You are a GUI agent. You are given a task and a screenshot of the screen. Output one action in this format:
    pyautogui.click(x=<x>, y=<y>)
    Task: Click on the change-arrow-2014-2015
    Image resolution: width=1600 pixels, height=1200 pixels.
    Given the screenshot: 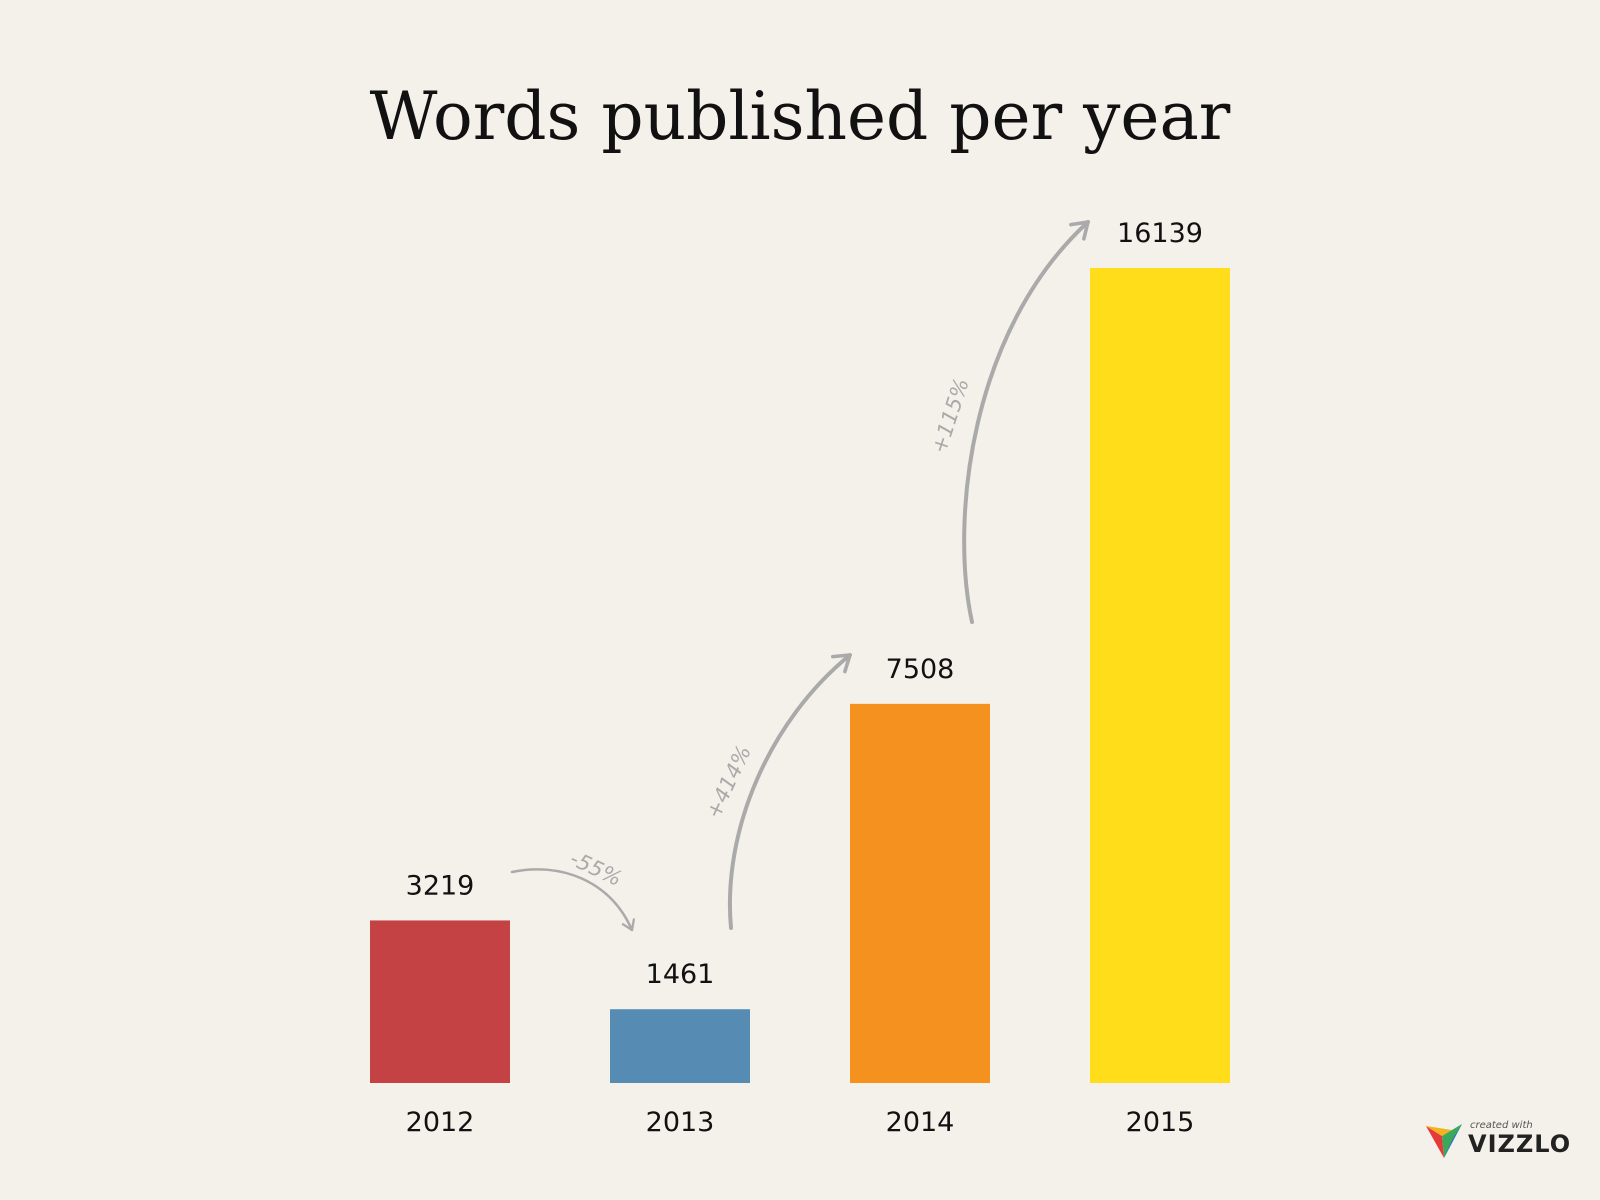 What is the action you would take?
    pyautogui.click(x=1026, y=422)
    